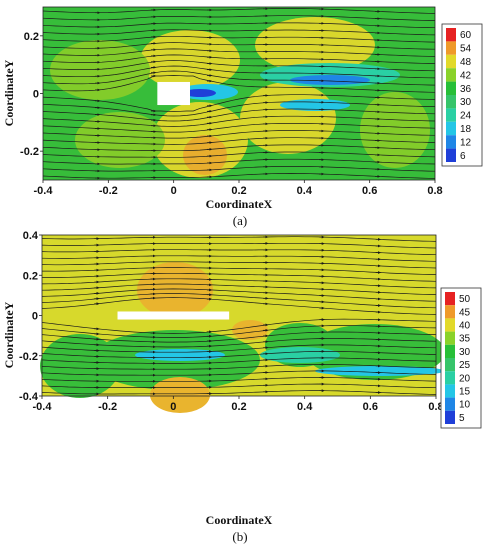 The width and height of the screenshot is (487, 550). I want to click on colorbar-label: 36, so click(466, 89).